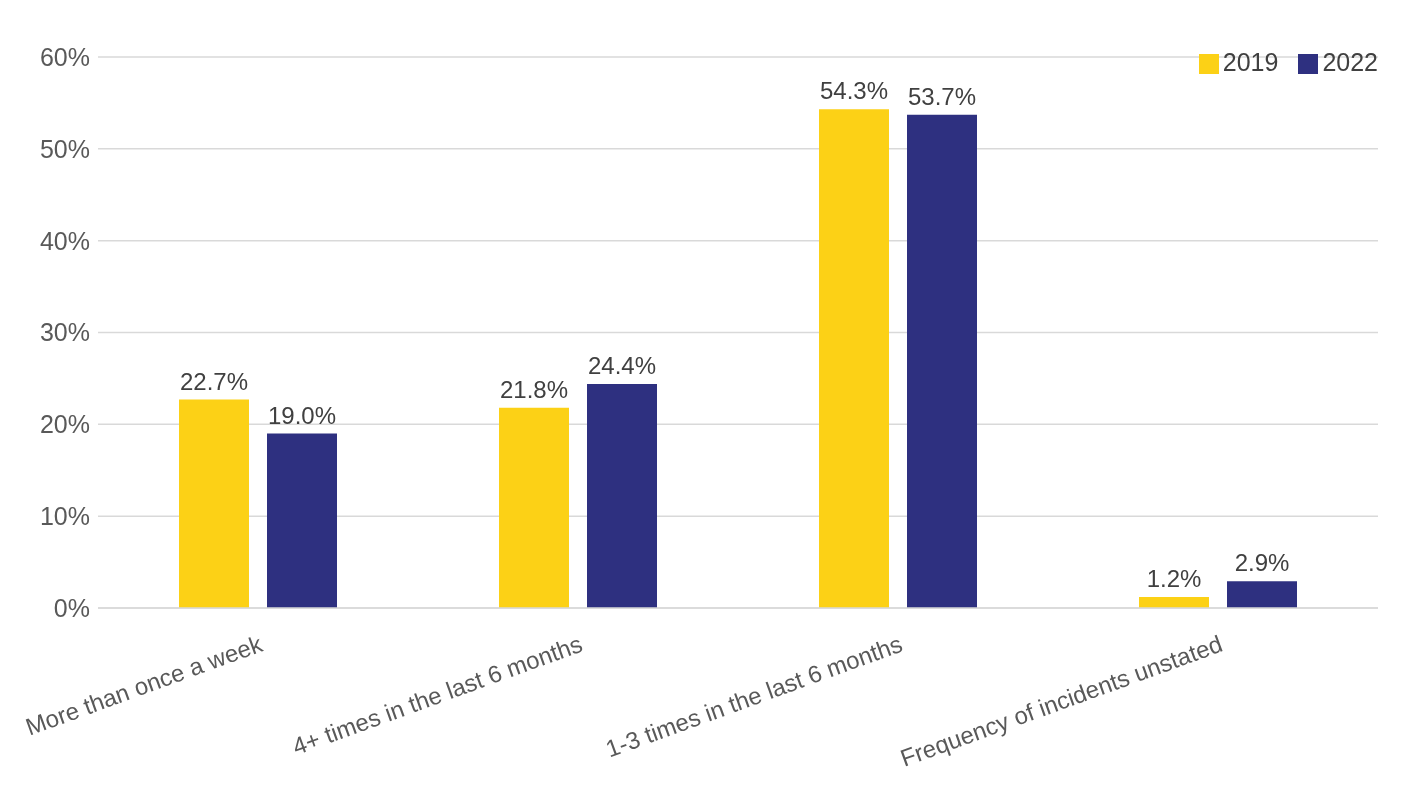  I want to click on y-tick-label: 10%, so click(64, 516).